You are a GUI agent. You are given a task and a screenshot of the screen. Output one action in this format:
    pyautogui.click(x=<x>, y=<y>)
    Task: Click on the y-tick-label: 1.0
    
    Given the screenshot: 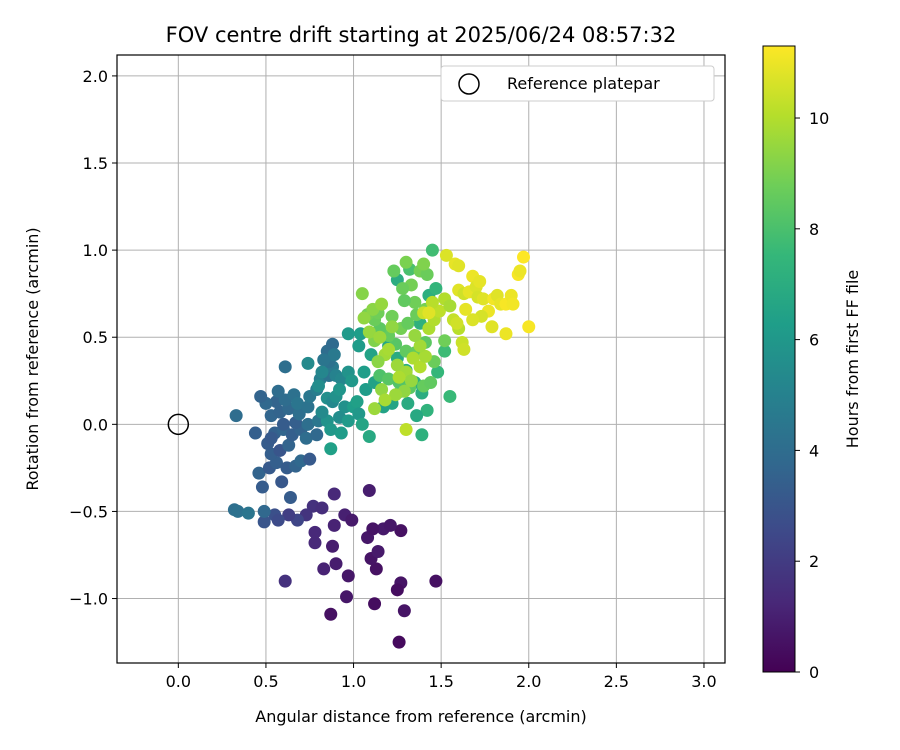 What is the action you would take?
    pyautogui.click(x=95, y=250)
    